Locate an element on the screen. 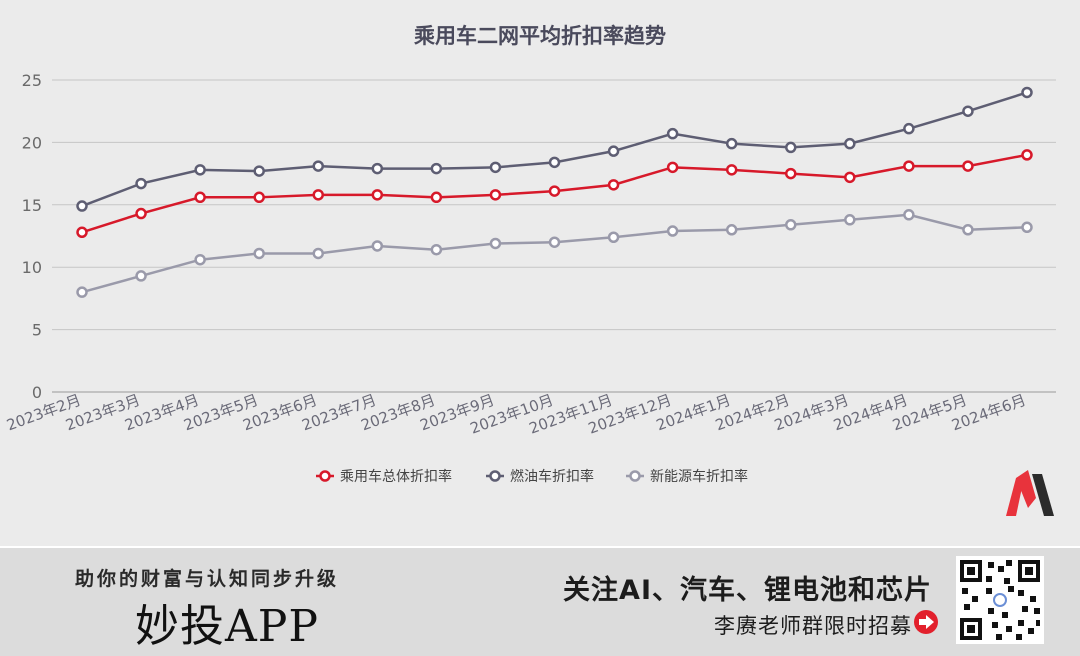 Image resolution: width=1080 pixels, height=656 pixels. legend-item: 燃油车折扣率 is located at coordinates (540, 476).